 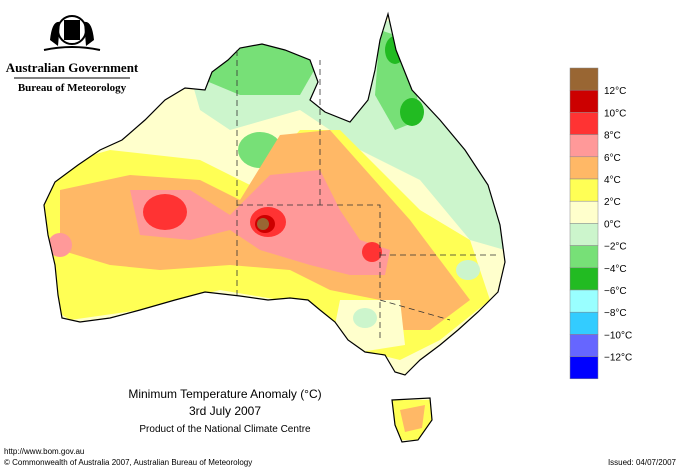 What do you see at coordinates (615, 269) in the screenshot?
I see `legend-label: −4°C` at bounding box center [615, 269].